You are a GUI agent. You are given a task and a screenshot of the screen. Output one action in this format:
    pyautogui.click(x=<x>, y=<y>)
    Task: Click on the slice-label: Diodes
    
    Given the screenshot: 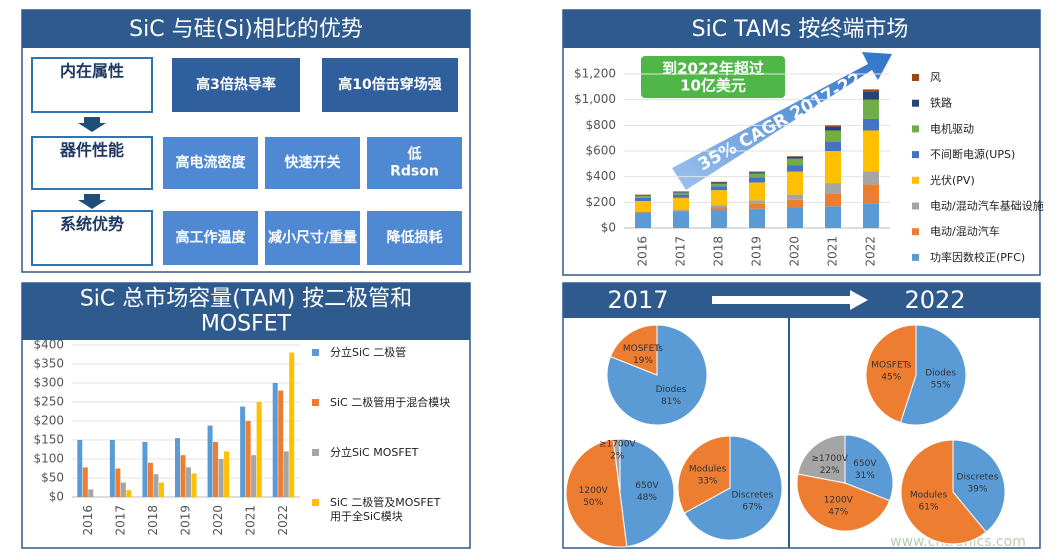 What is the action you would take?
    pyautogui.click(x=671, y=390)
    